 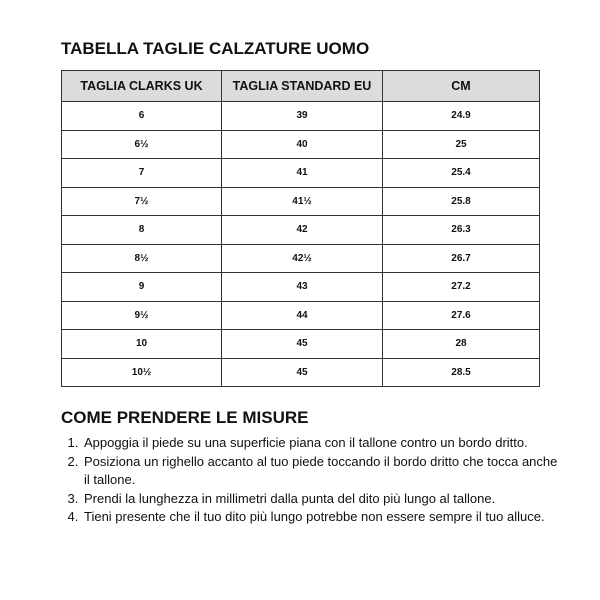 What do you see at coordinates (461, 201) in the screenshot?
I see `table-cell: 25.8` at bounding box center [461, 201].